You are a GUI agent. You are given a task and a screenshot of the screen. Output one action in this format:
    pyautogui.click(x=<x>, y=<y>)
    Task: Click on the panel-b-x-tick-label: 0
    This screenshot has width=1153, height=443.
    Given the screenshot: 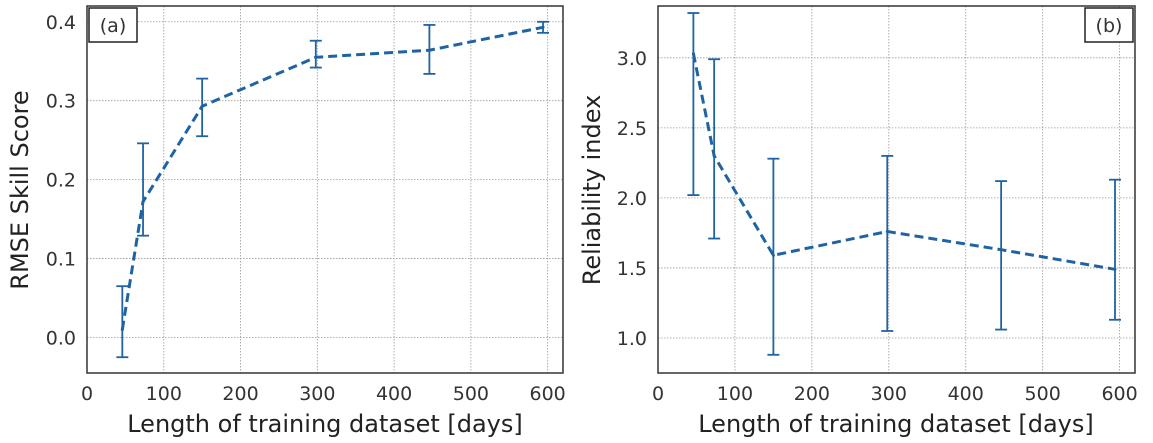 What is the action you would take?
    pyautogui.click(x=658, y=394)
    